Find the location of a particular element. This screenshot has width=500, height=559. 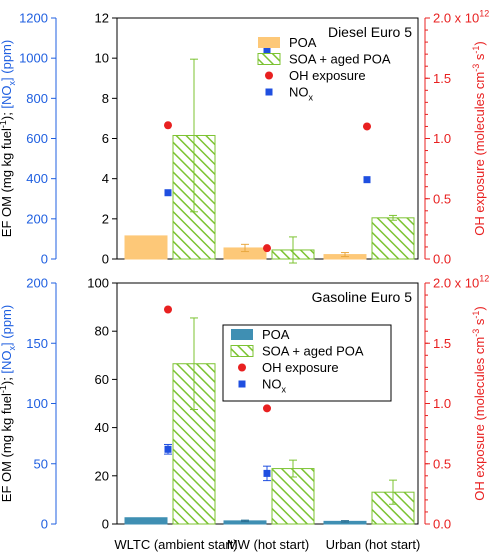

om-axis-tick-label: 40 is located at coordinates (102, 427).